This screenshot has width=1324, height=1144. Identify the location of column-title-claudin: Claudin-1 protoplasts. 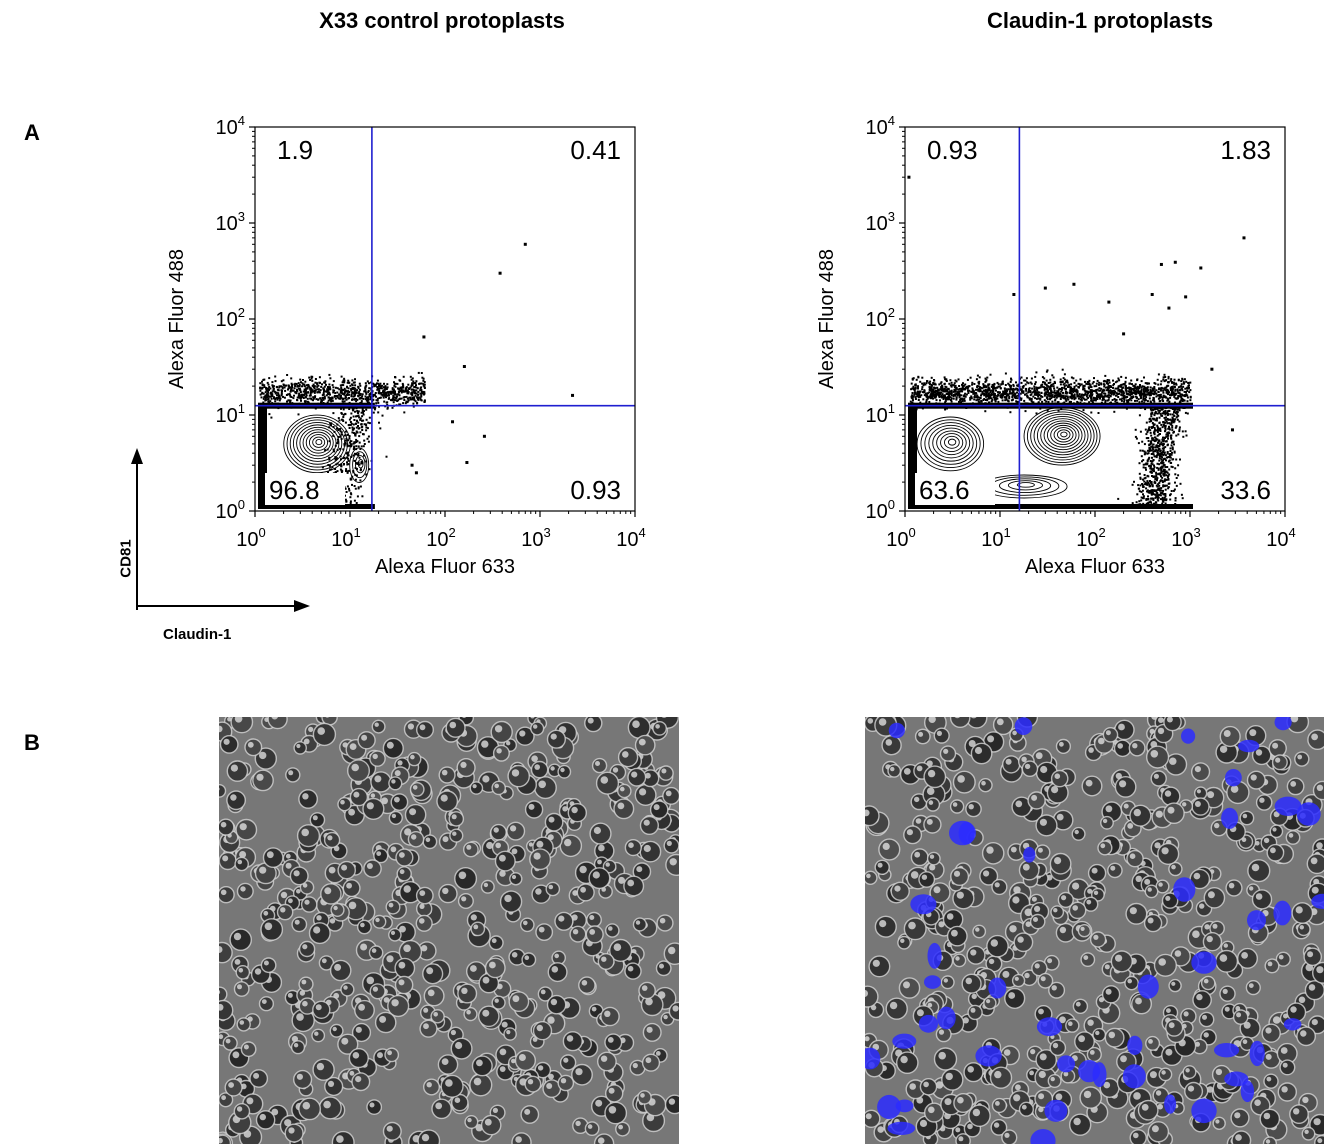
(1100, 20).